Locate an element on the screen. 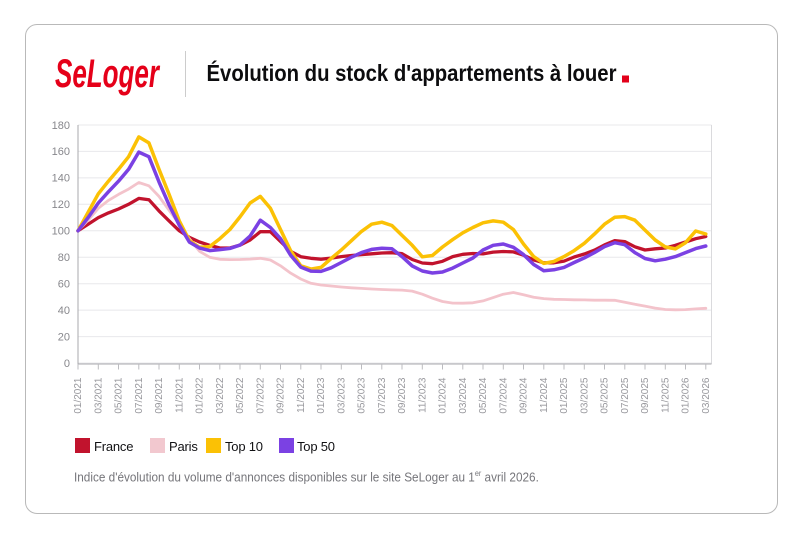  svg-text: 01/2021 is located at coordinates (78, 395).